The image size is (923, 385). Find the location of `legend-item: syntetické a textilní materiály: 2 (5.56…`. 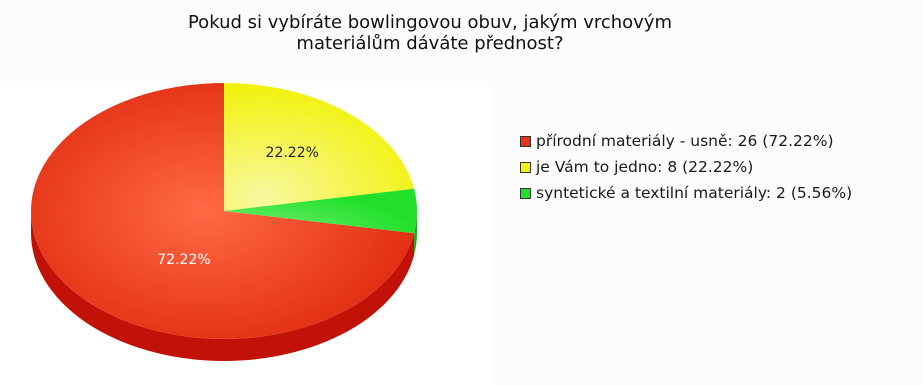

legend-item: syntetické a textilní materiály: 2 (5.56… is located at coordinates (686, 193).